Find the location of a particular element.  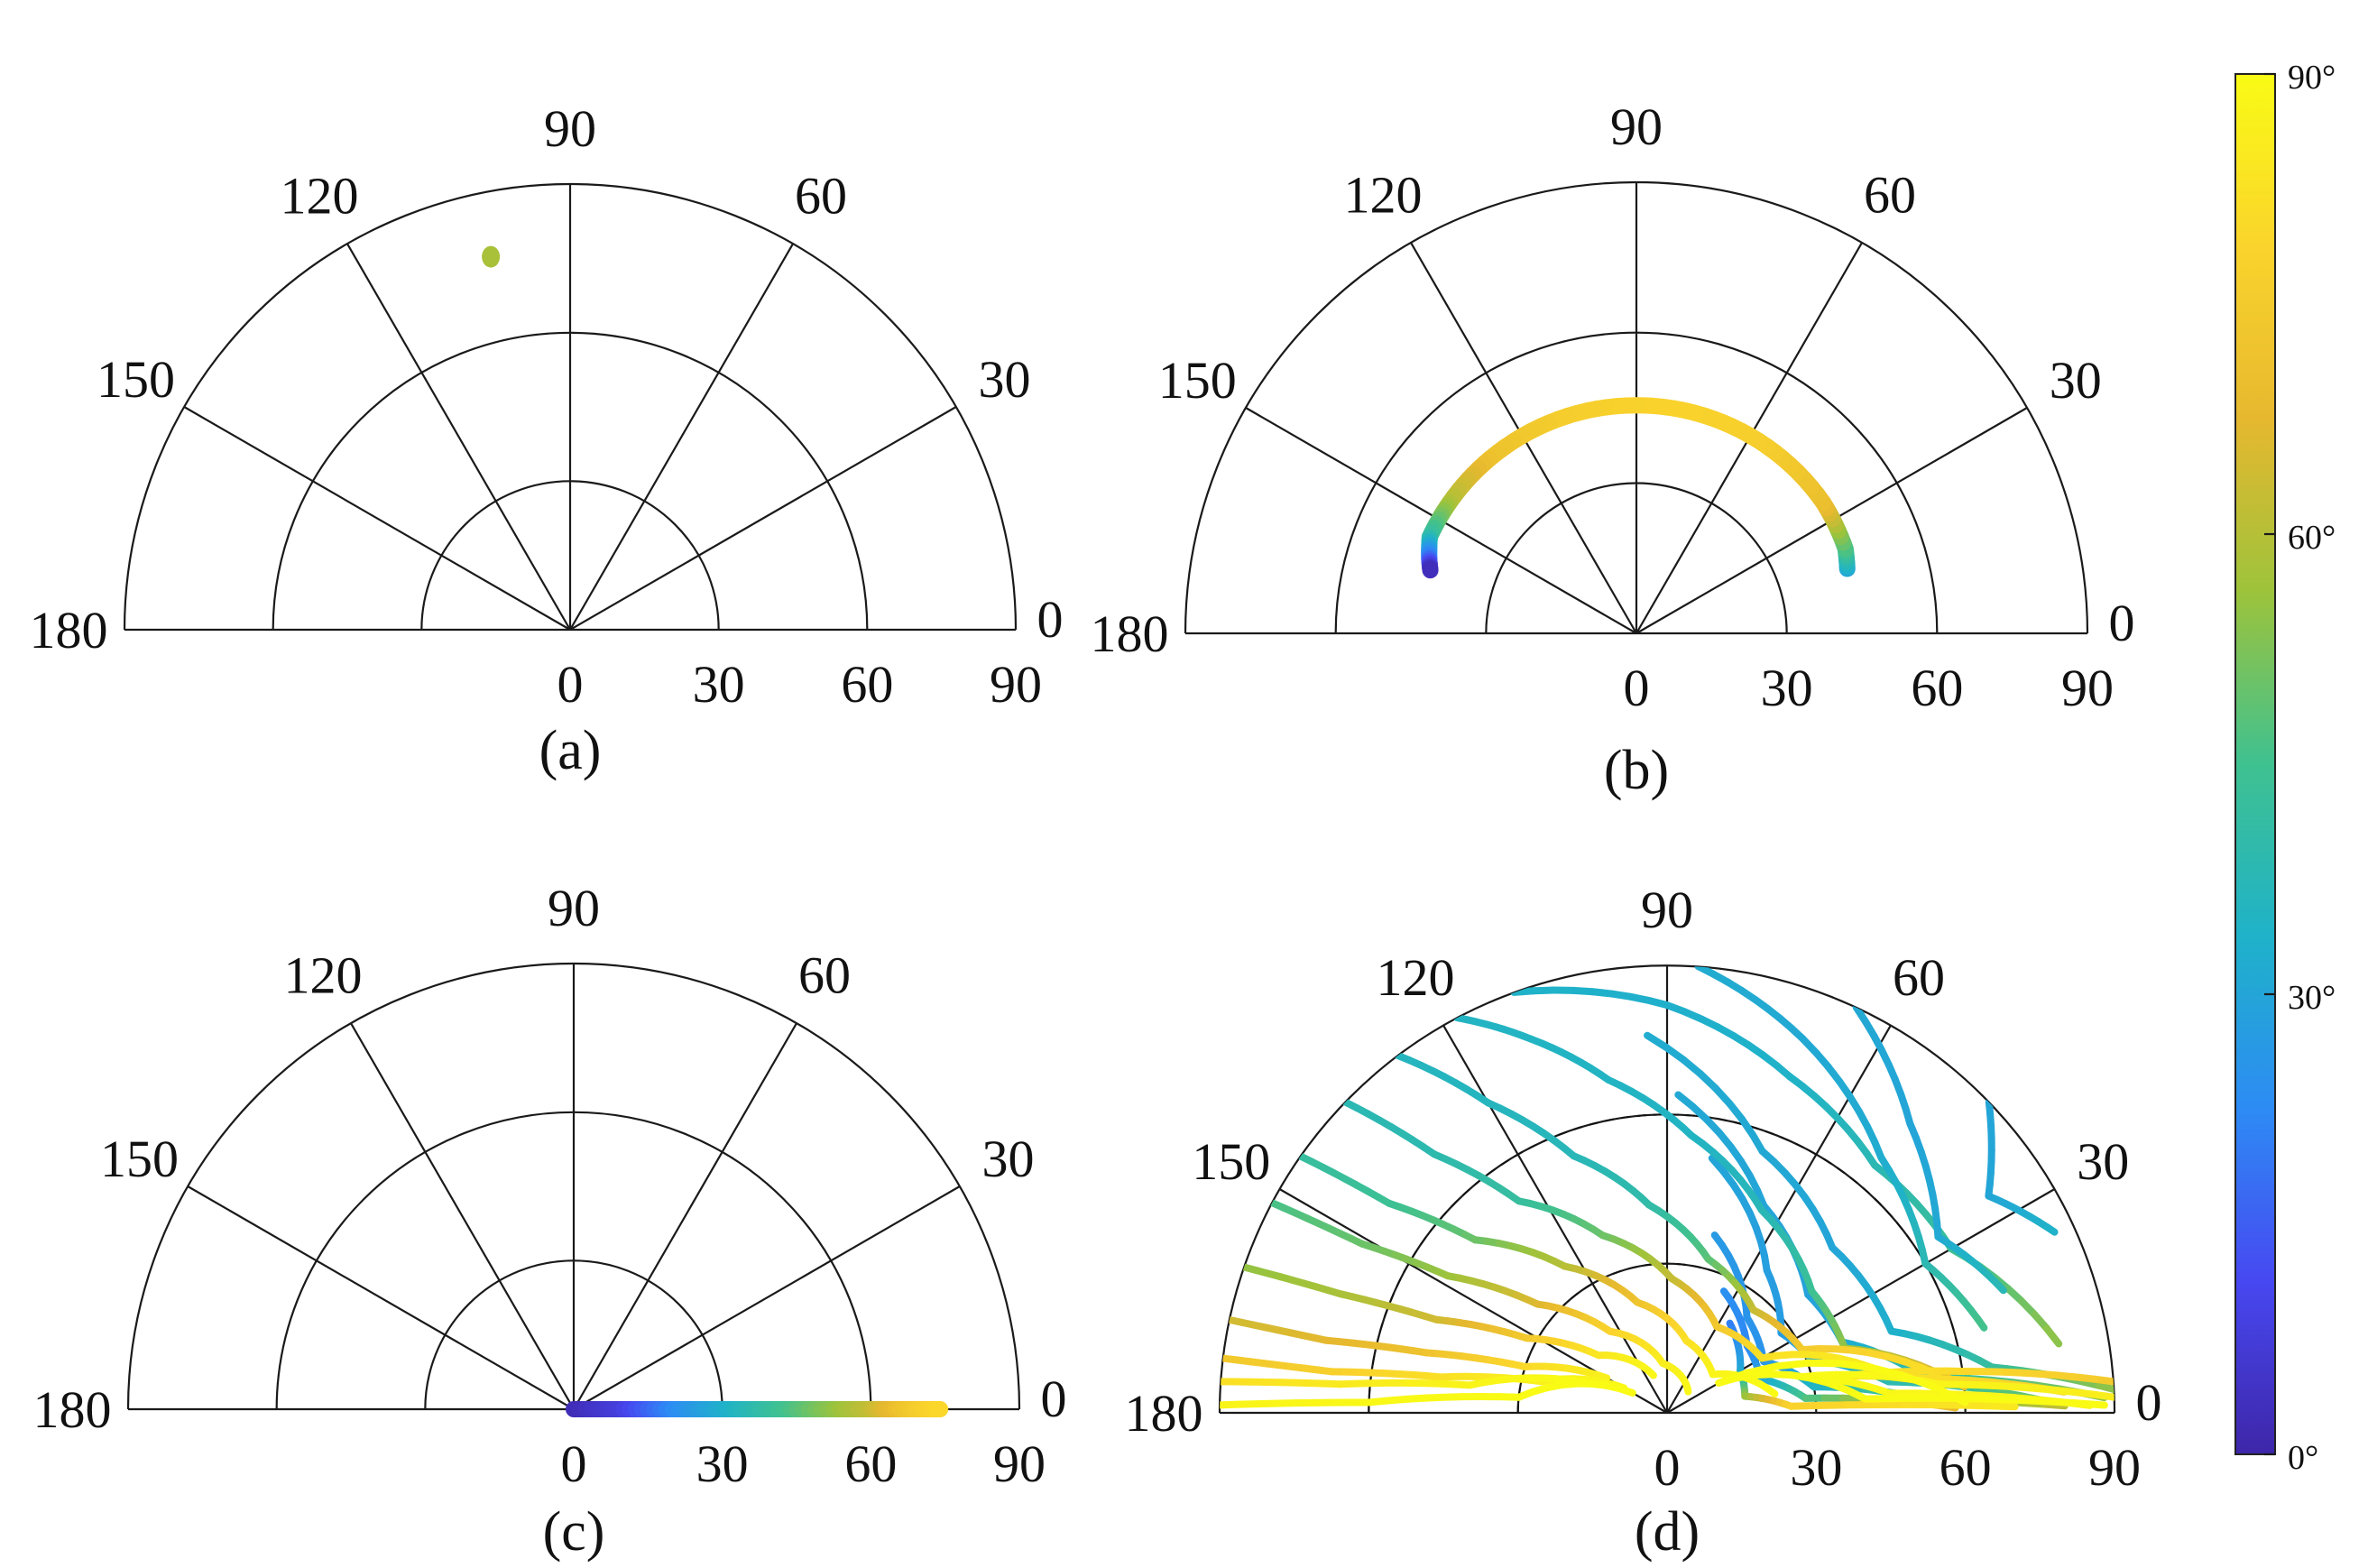

radial-tick-a-60: 60 is located at coordinates (867, 684).